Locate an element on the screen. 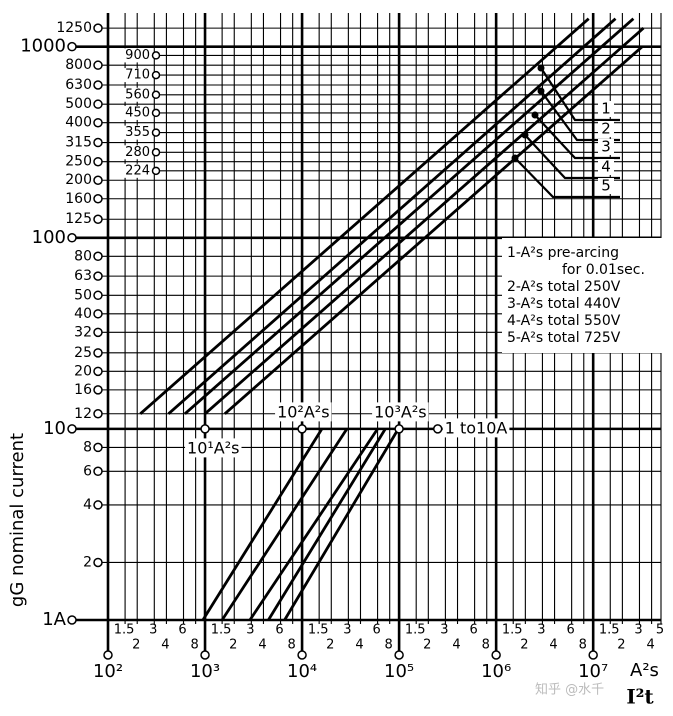 The width and height of the screenshot is (673, 716). y-tick-label-inner: 710 is located at coordinates (137, 75).